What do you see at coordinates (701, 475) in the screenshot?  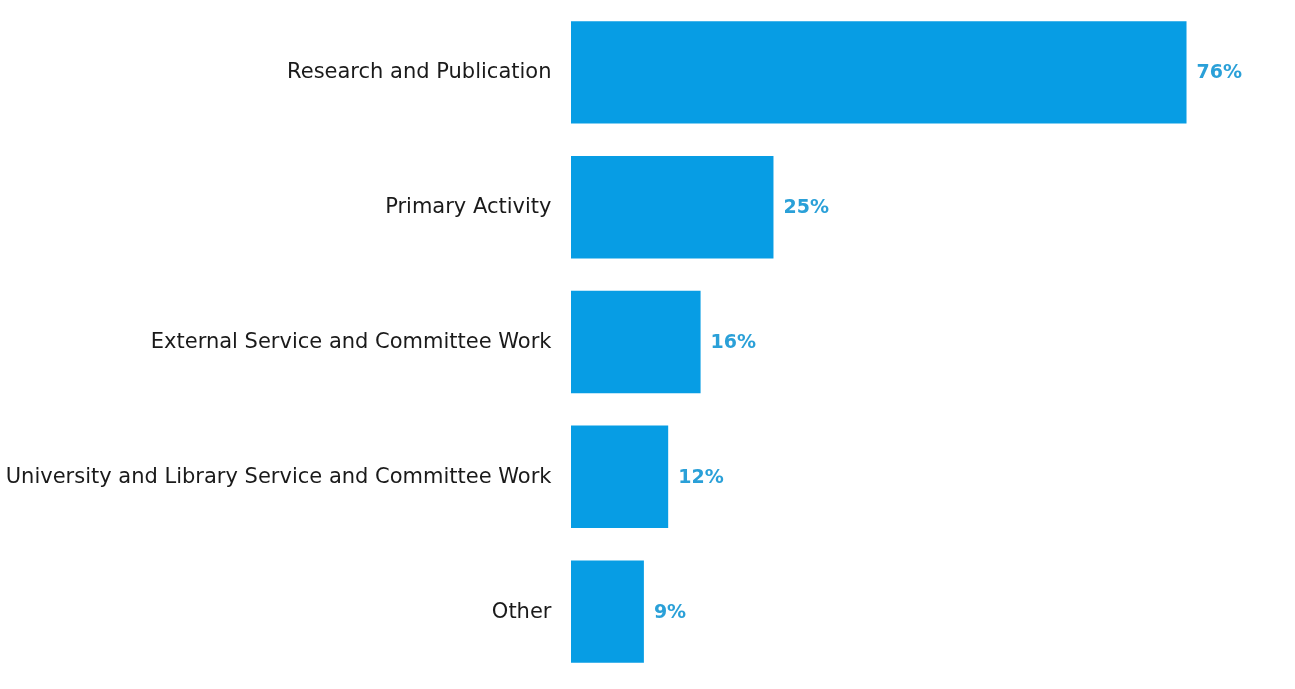 I see `data-label: 12%` at bounding box center [701, 475].